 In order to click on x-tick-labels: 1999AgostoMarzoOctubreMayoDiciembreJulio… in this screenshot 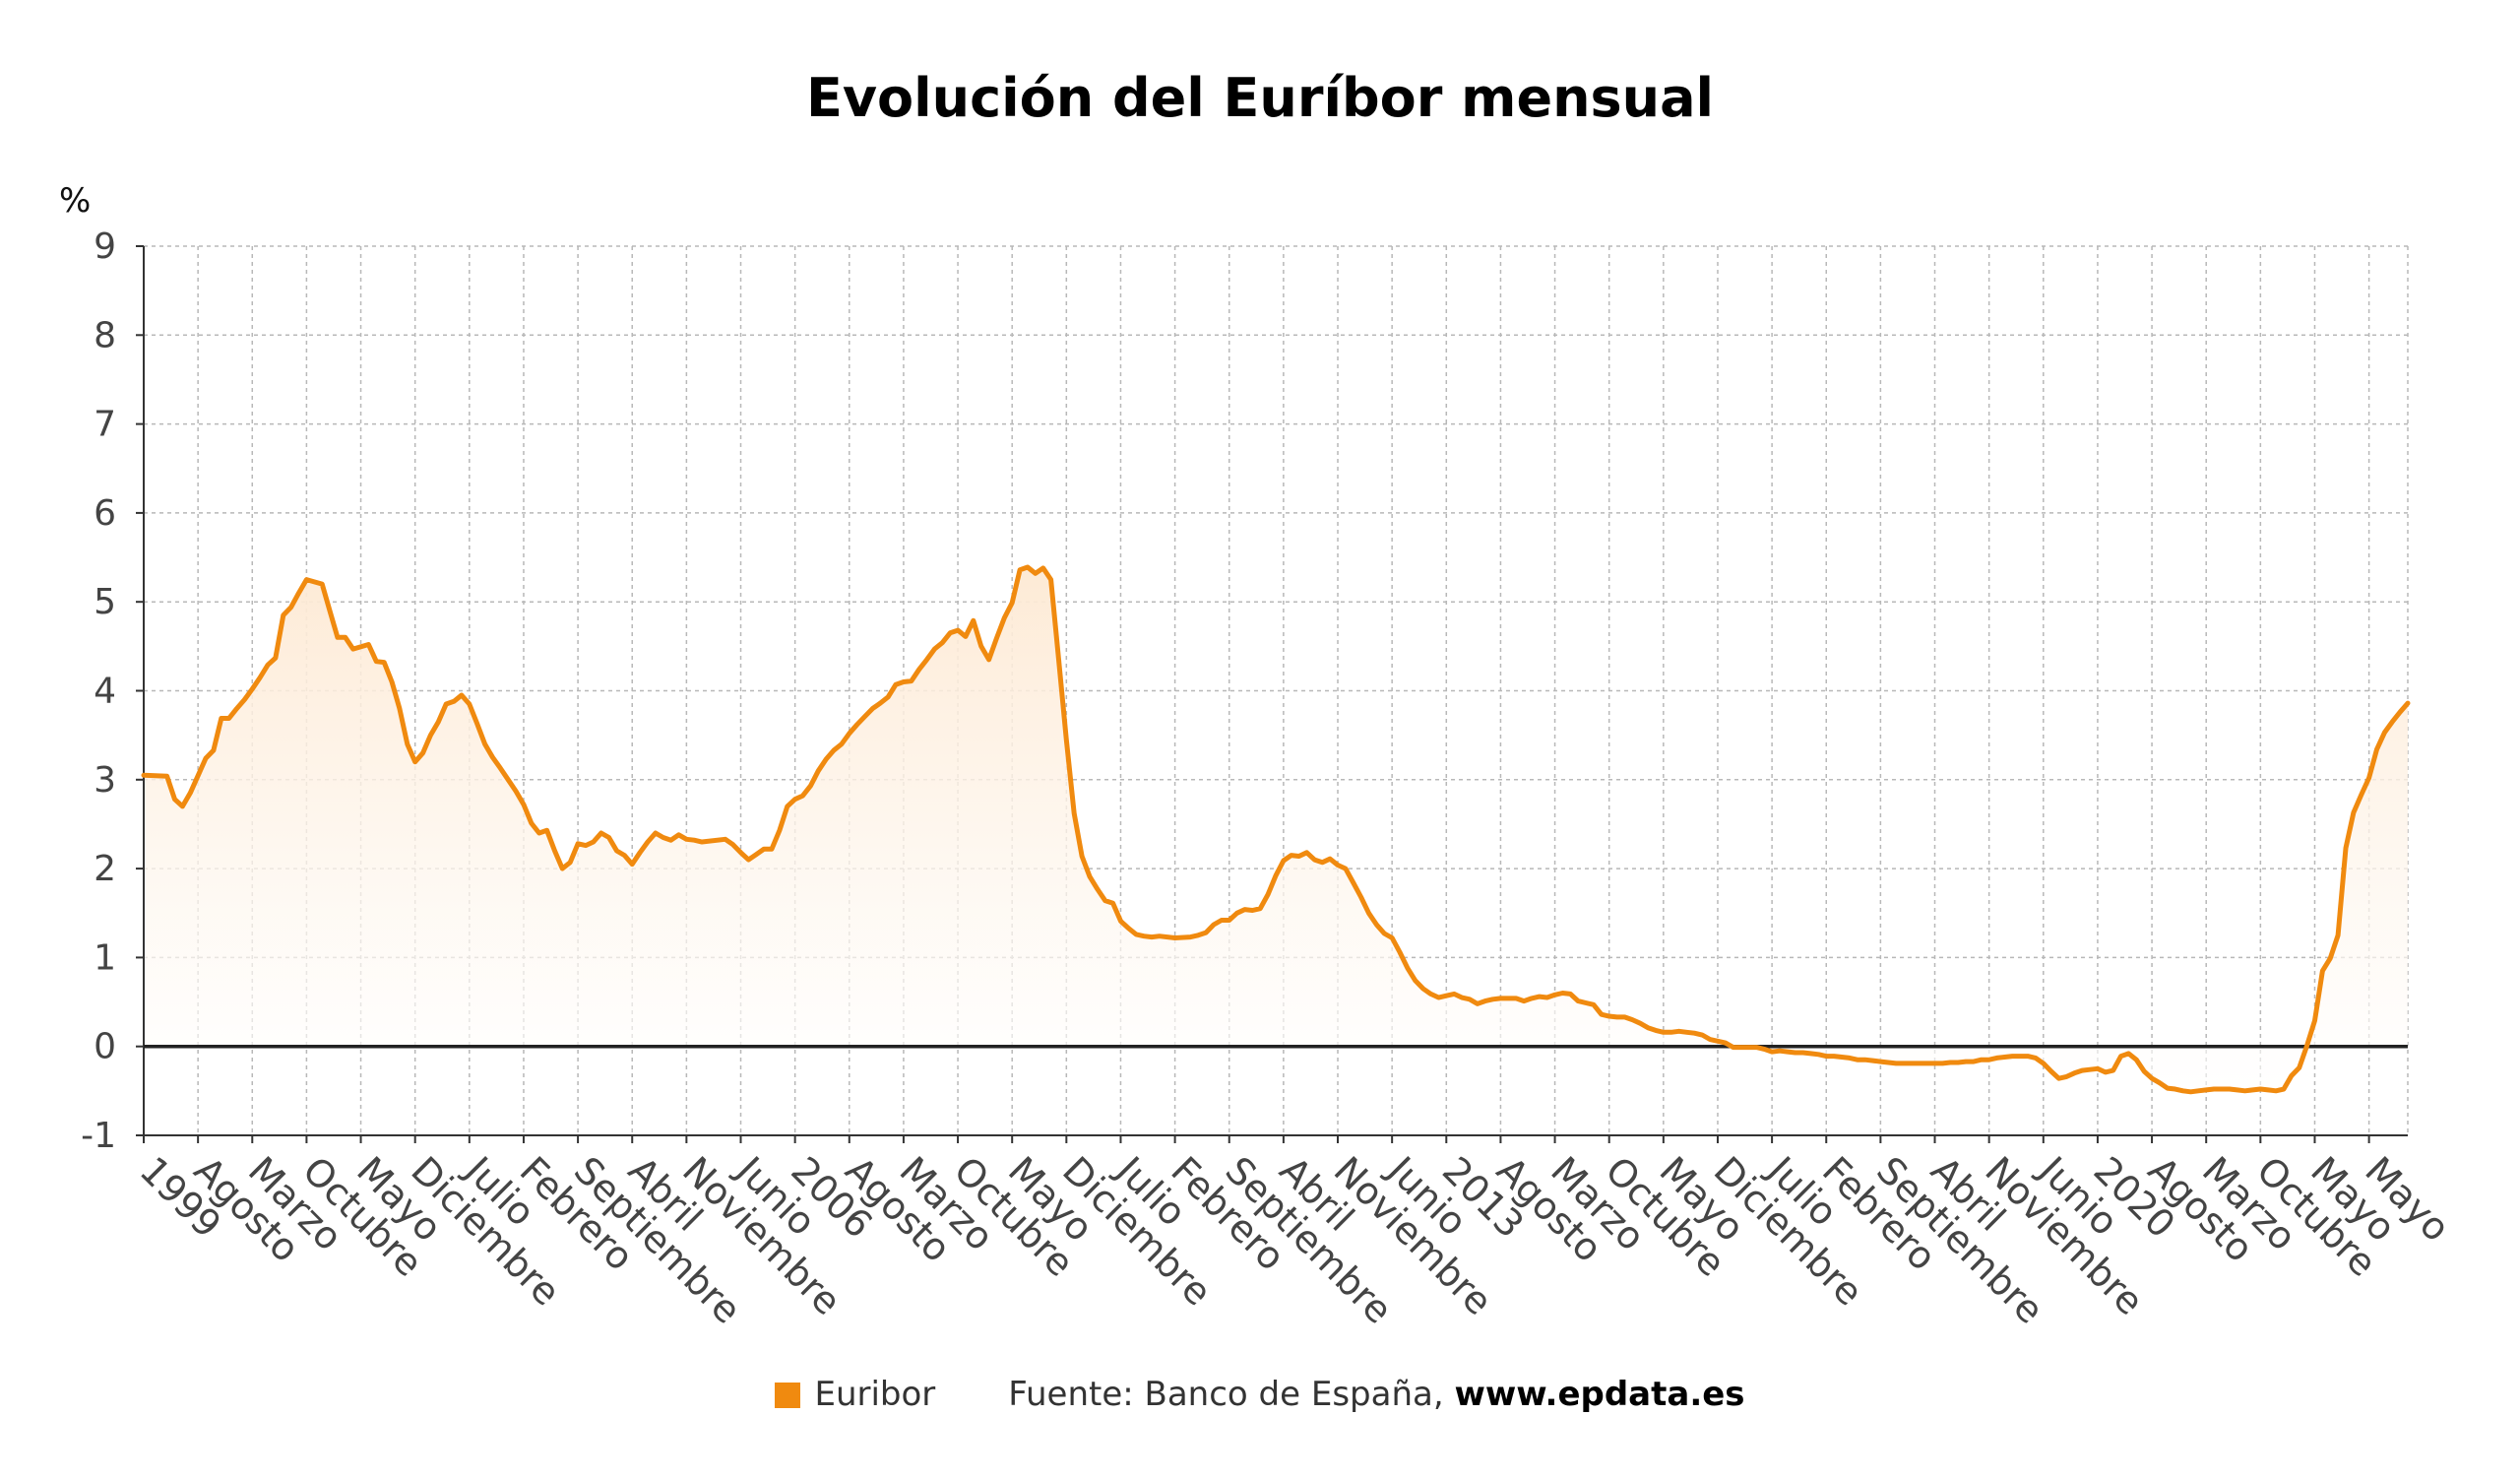, I will do `click(1295, 1239)`.